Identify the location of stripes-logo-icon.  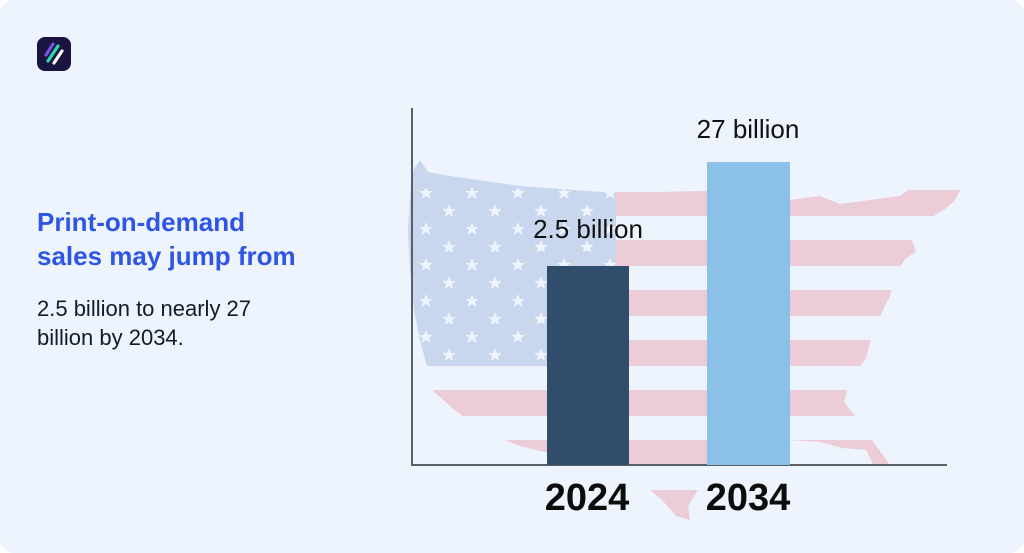
(54, 54).